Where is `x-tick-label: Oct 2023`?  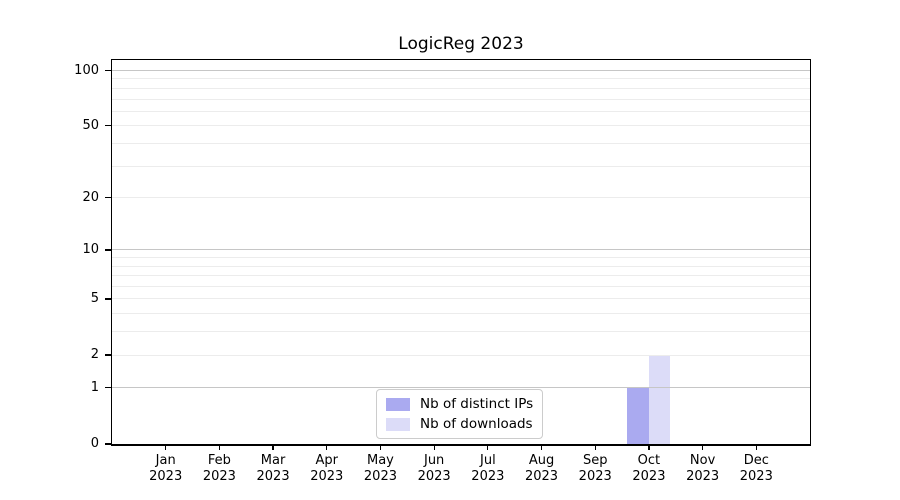
x-tick-label: Oct 2023 is located at coordinates (649, 468).